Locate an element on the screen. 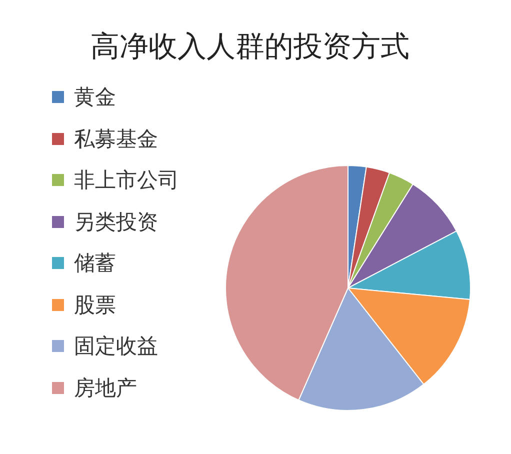  legend-label: 股票 is located at coordinates (95, 305).